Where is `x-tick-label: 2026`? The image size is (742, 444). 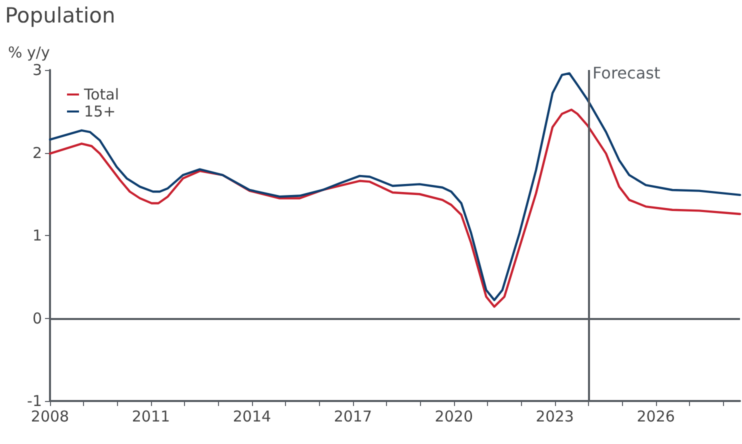 x-tick-label: 2026 is located at coordinates (655, 417).